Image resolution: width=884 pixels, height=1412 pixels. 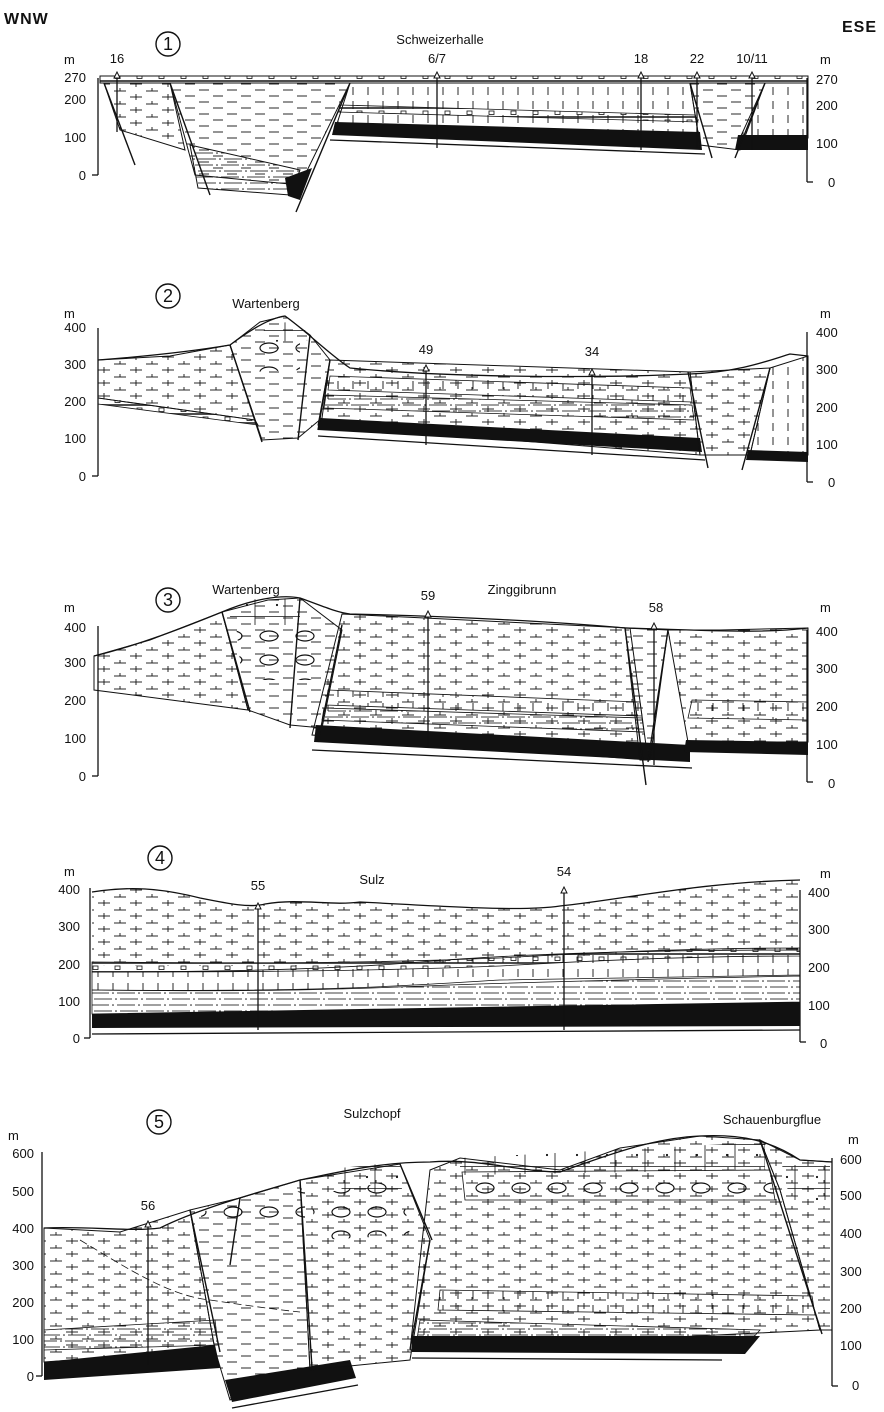 What do you see at coordinates (23, 1228) in the screenshot?
I see `section-5-left-tick-400: 400` at bounding box center [23, 1228].